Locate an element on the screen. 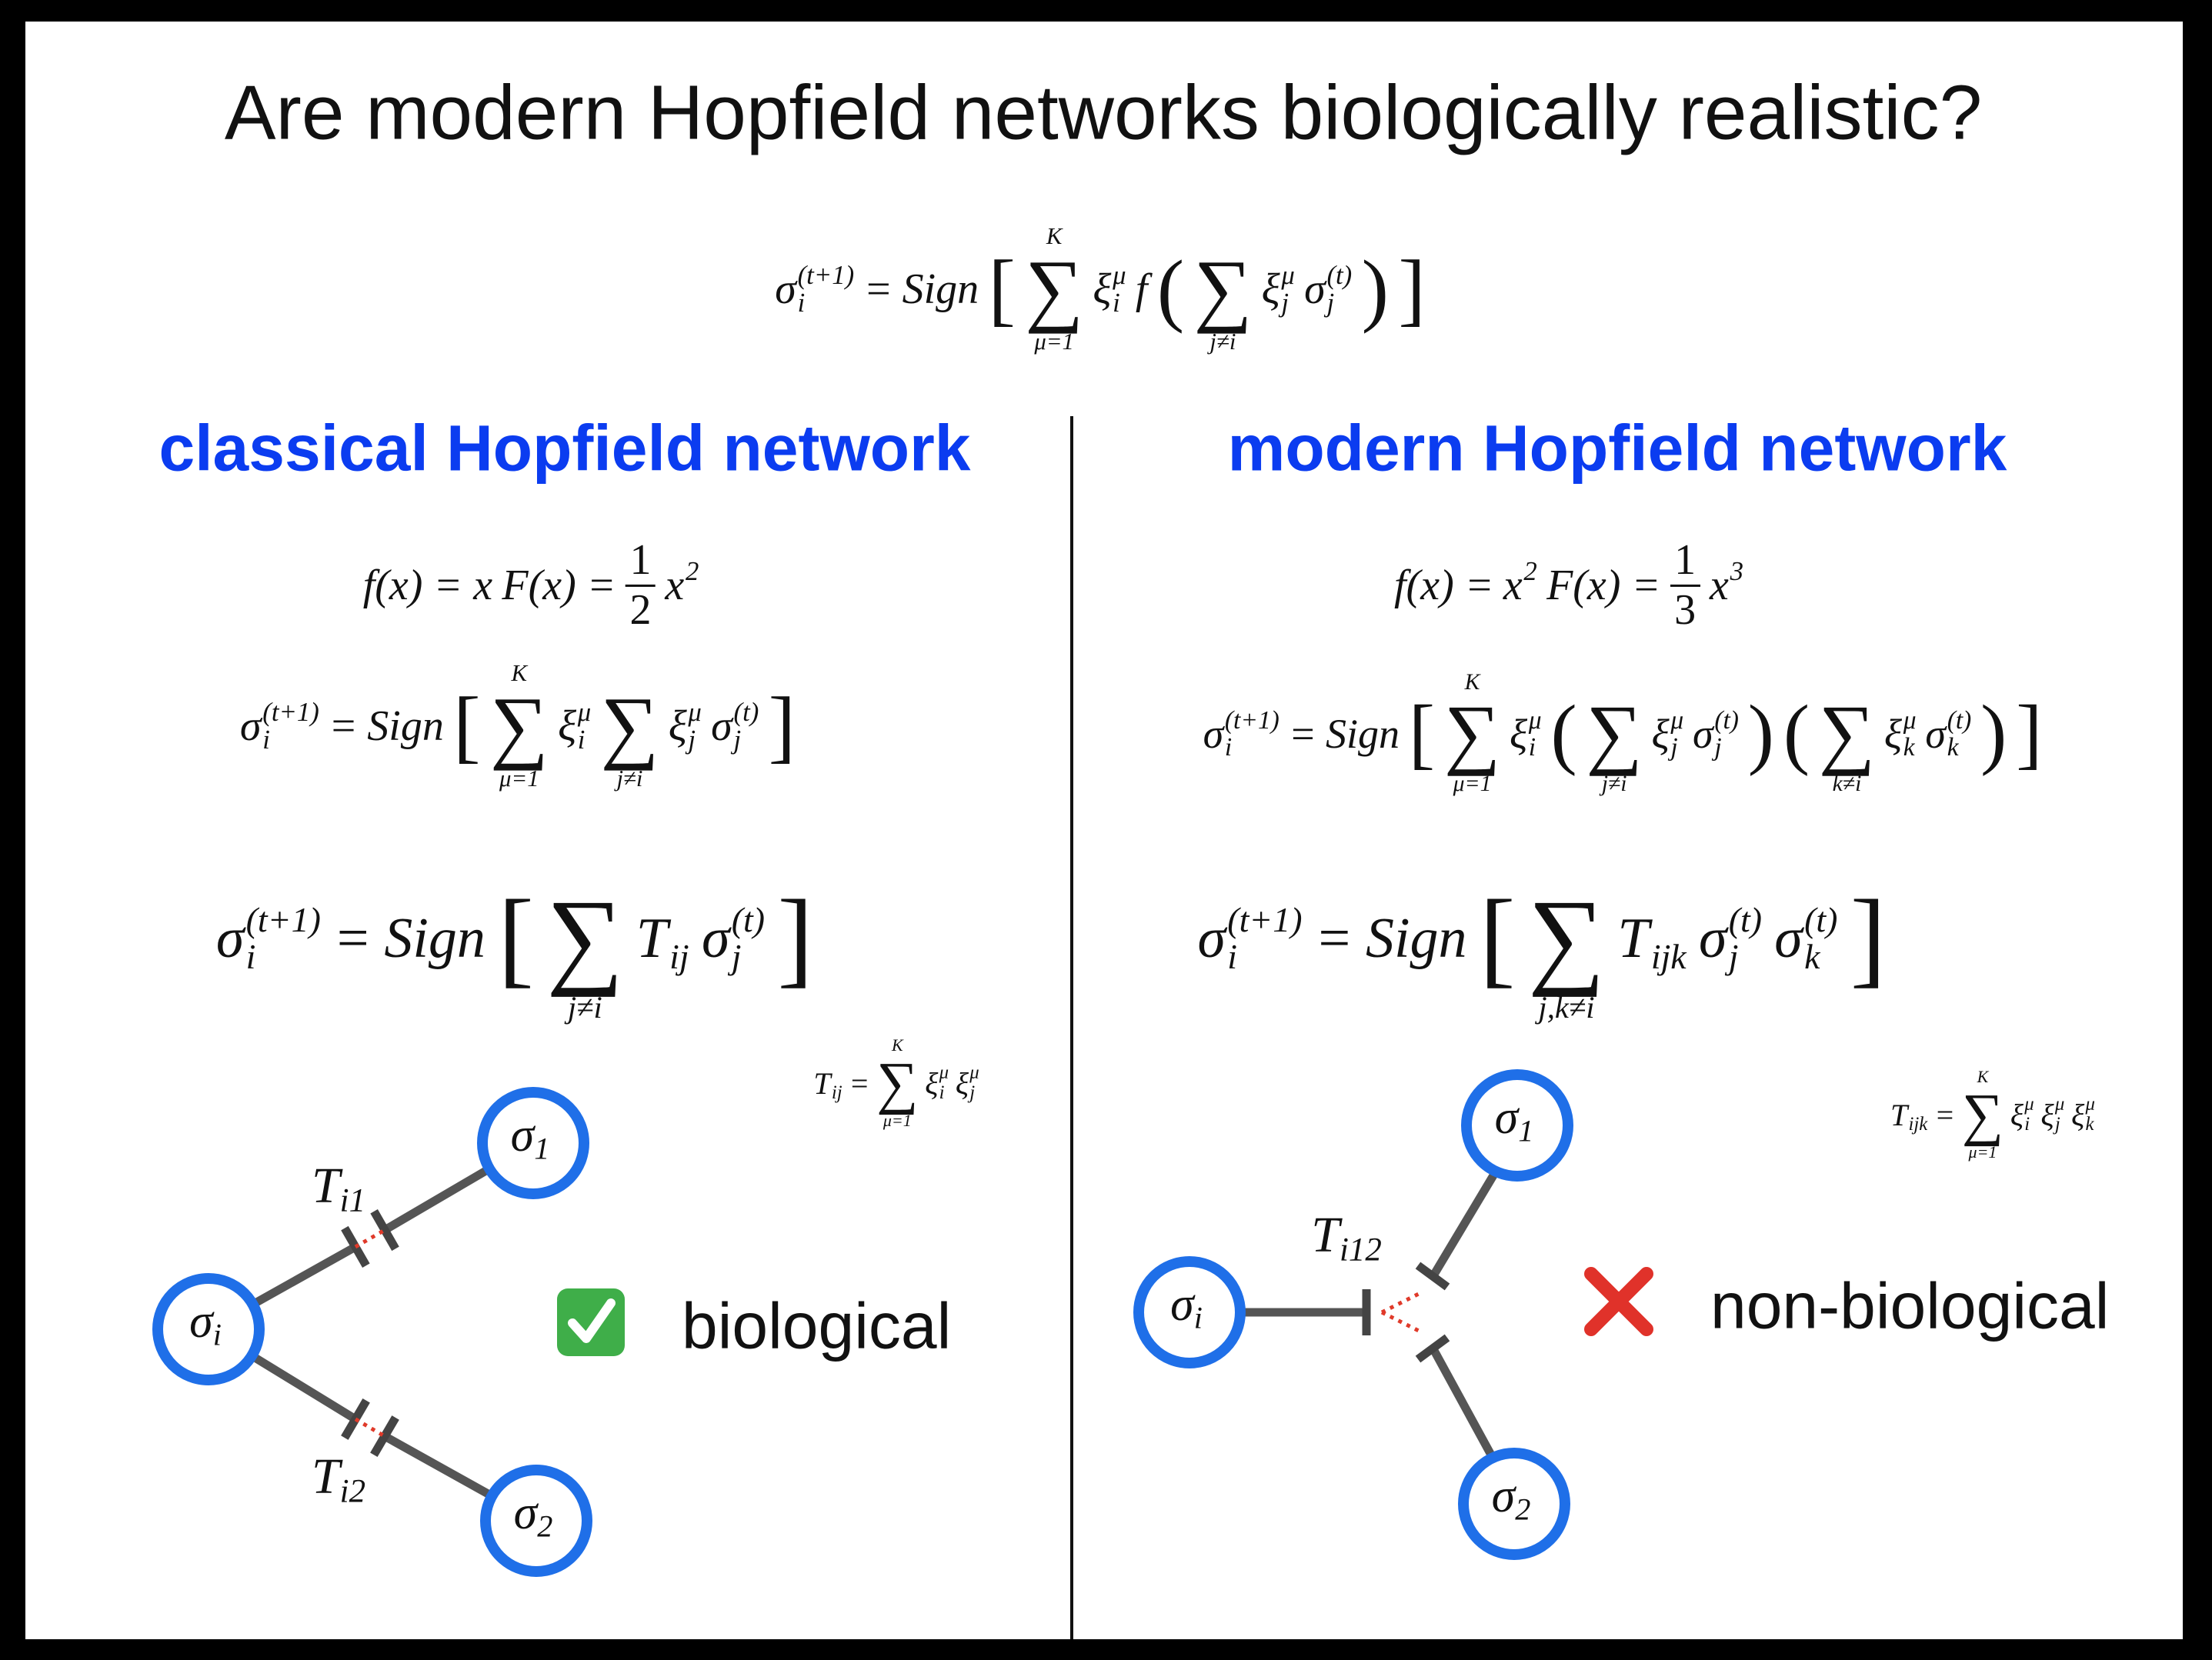 Image resolution: width=2212 pixels, height=1660 pixels. lower-limit: k≠i is located at coordinates (1847, 785).